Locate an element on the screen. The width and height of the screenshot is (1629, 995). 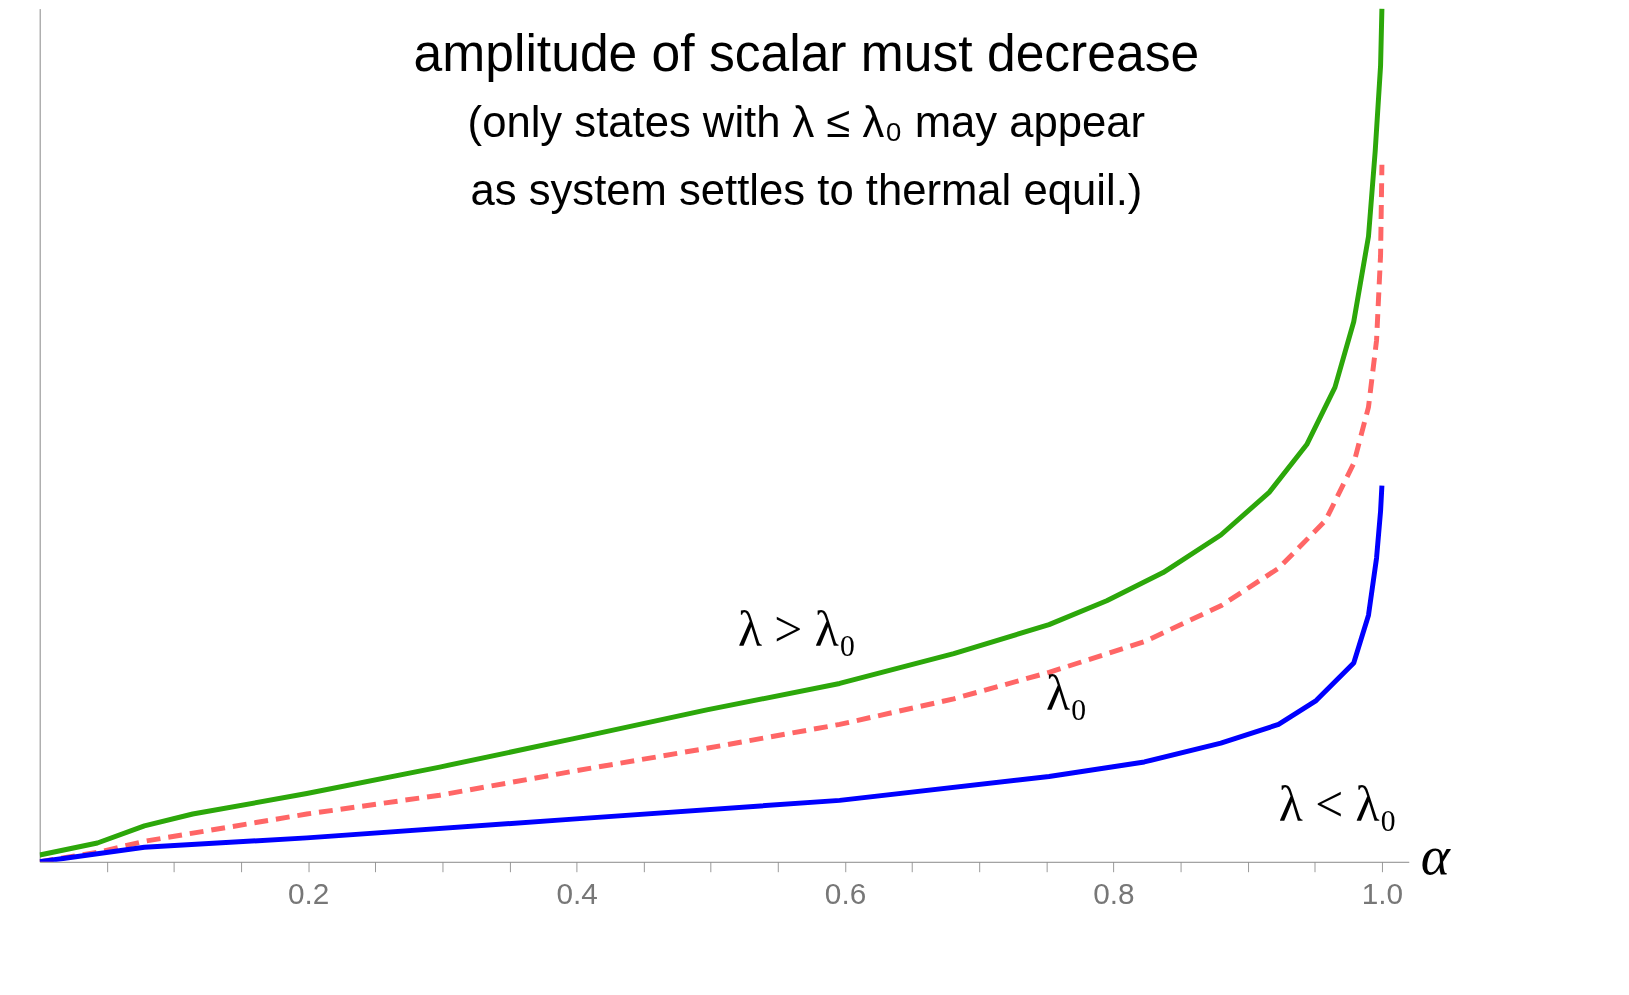
series-label: λ > λ₀ is located at coordinates (797, 630).